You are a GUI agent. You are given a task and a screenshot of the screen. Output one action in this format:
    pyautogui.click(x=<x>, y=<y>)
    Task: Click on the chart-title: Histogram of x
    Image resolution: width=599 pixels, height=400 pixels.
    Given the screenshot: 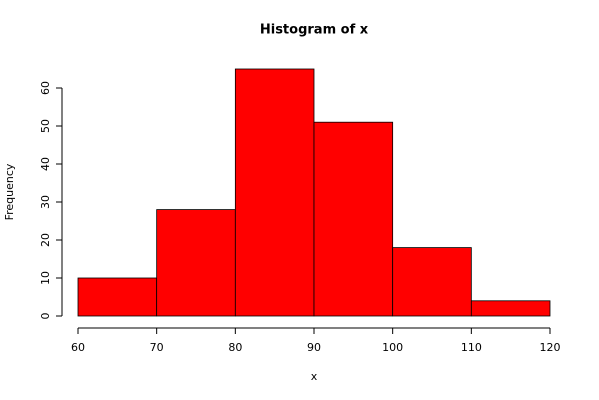 What is the action you would take?
    pyautogui.click(x=314, y=30)
    